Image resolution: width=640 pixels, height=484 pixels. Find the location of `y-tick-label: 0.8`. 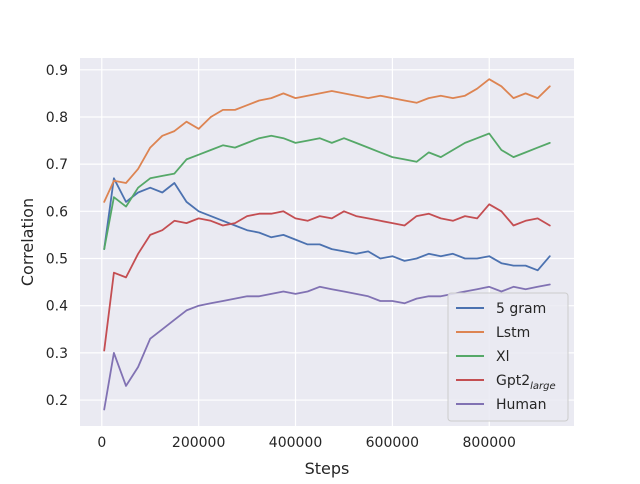

y-tick-label: 0.8 is located at coordinates (57, 118).